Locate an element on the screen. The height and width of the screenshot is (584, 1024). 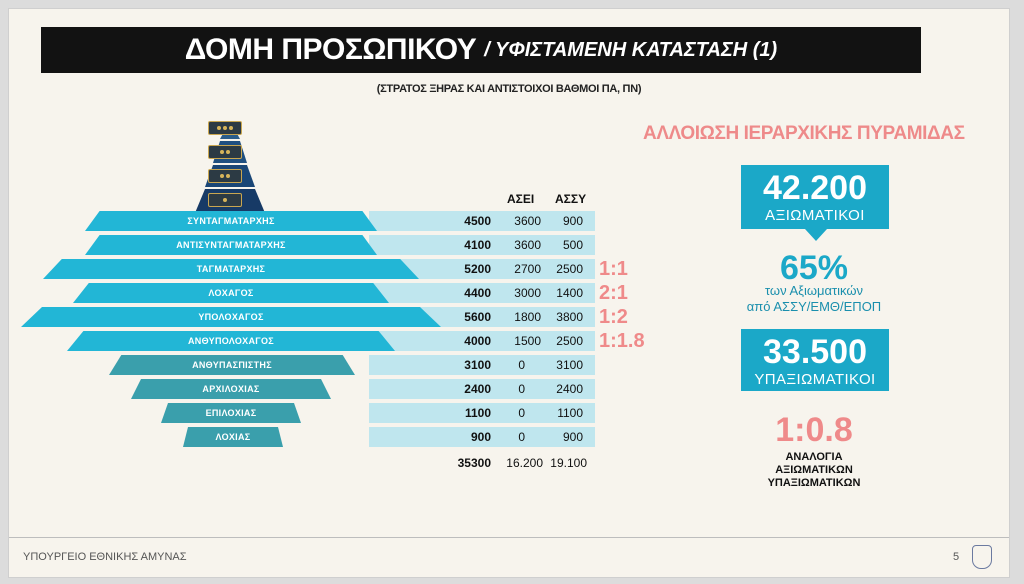
rank-label: ΑΝΘΥΠΑΣΠΙΣΤΗΣ is located at coordinates (232, 365).